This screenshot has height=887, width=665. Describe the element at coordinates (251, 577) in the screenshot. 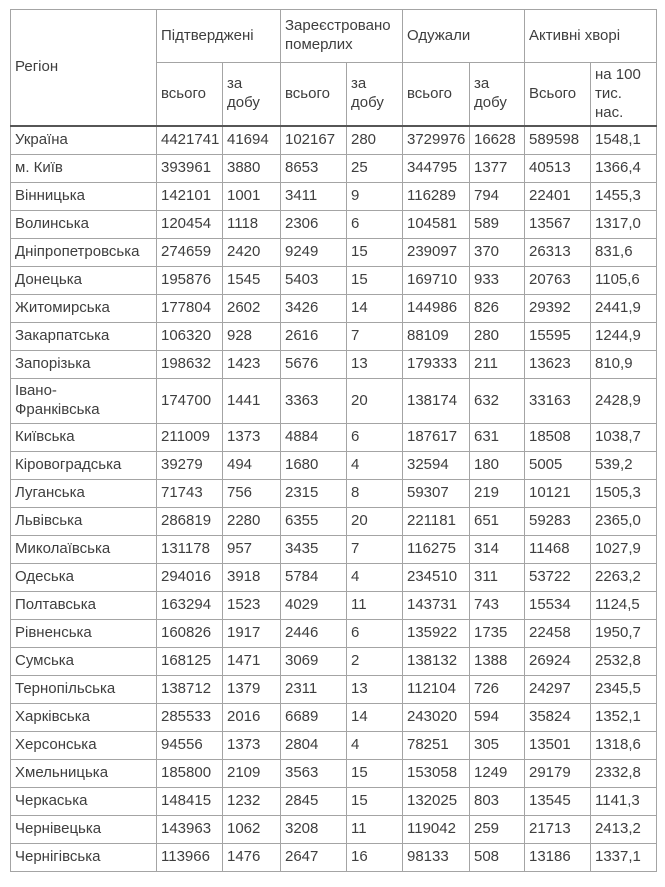

I see `value-cell: 3918` at that location.